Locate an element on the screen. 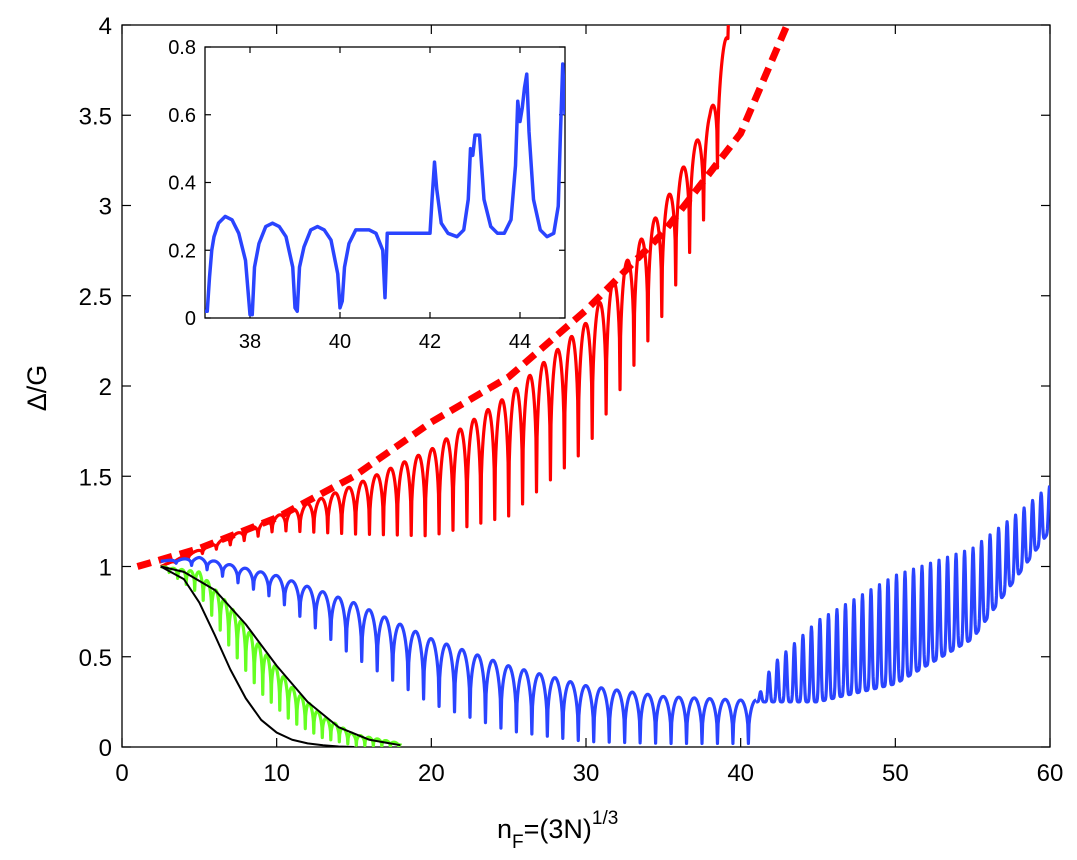 This screenshot has width=1077, height=860. main-series-4-line is located at coordinates (902, 594).